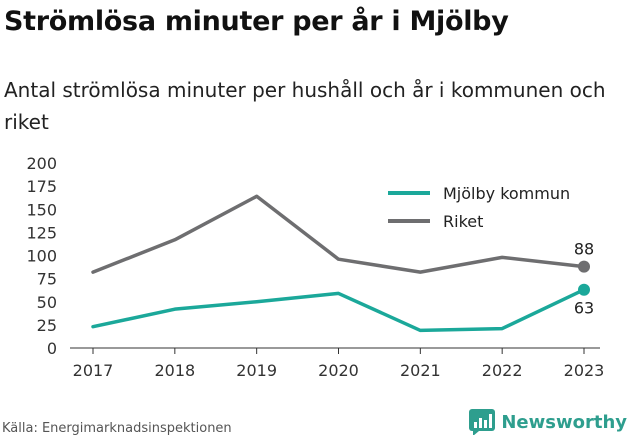 This screenshot has height=439, width=631. What do you see at coordinates (41, 186) in the screenshot?
I see `y-tick-label: 175` at bounding box center [41, 186].